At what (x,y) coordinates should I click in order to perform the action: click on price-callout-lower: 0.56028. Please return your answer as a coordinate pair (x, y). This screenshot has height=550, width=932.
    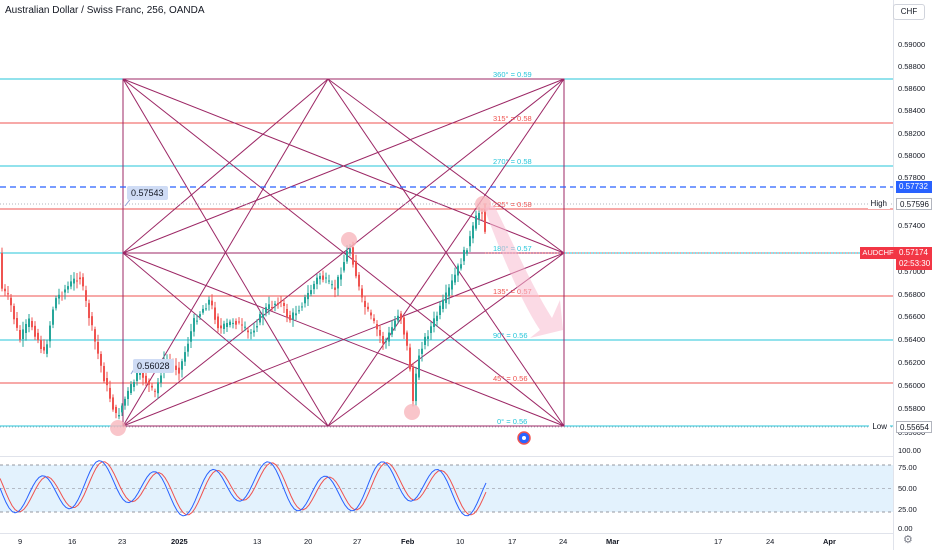
    Looking at the image, I should click on (153, 366).